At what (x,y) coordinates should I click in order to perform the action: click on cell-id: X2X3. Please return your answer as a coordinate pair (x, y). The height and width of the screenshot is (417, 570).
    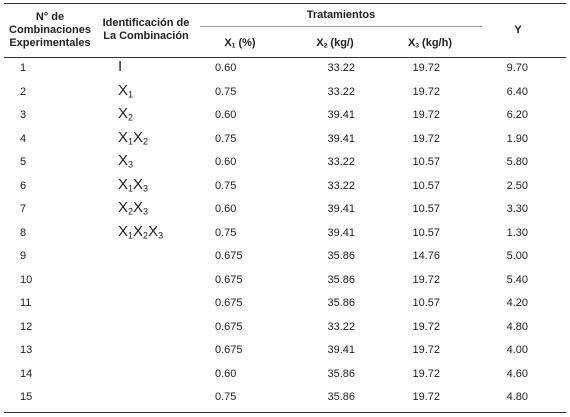
    Looking at the image, I should click on (133, 208).